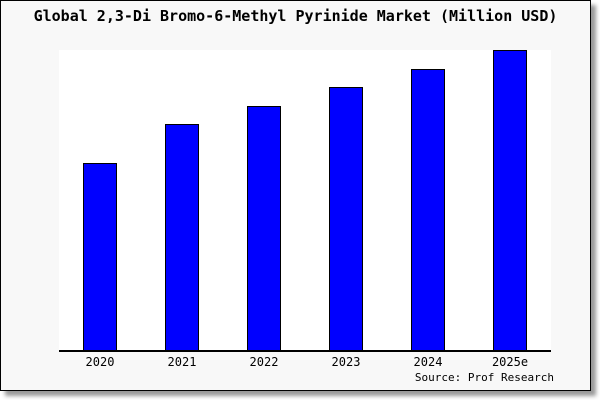 The height and width of the screenshot is (400, 600). What do you see at coordinates (510, 200) in the screenshot?
I see `bar-2025e` at bounding box center [510, 200].